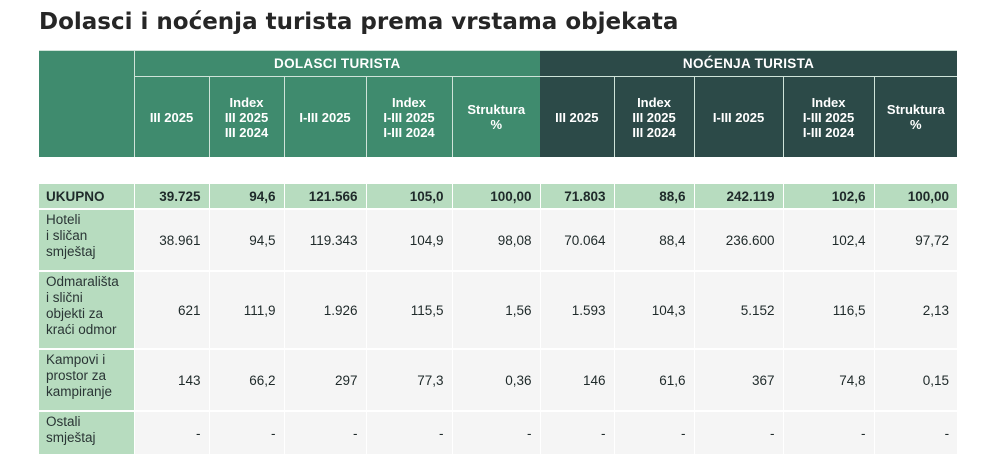 The image size is (1003, 457). I want to click on table-cell: 74,8, so click(828, 379).